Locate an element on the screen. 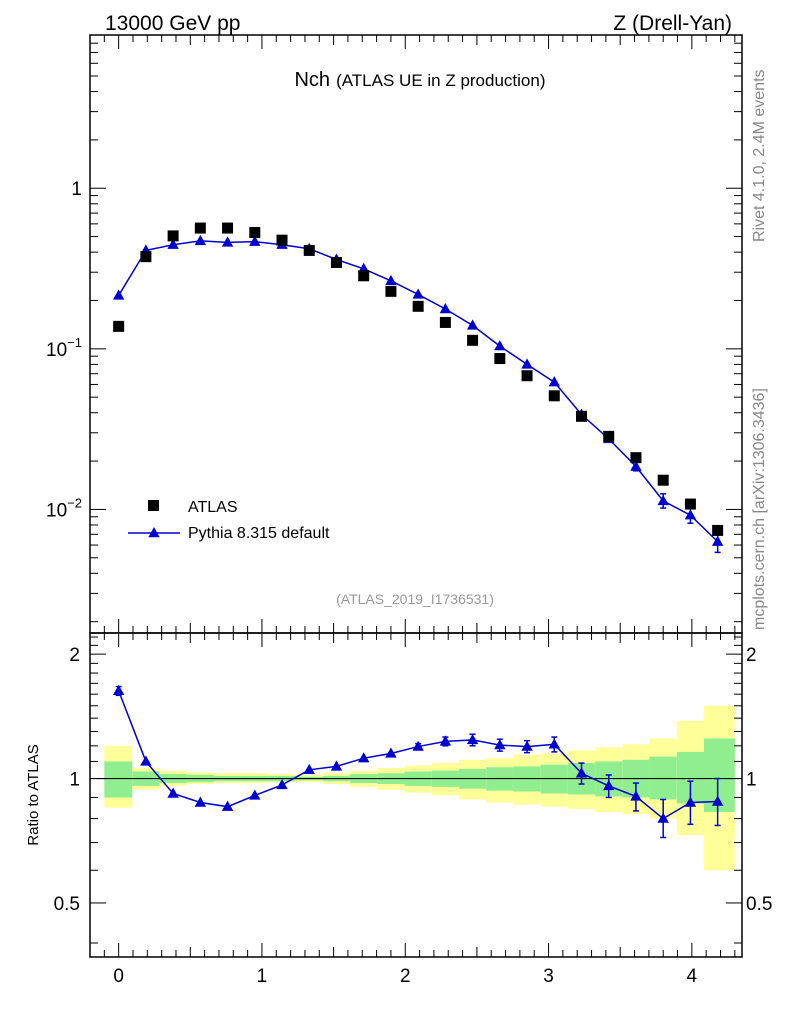  x-tick-label: 0 is located at coordinates (118, 976).